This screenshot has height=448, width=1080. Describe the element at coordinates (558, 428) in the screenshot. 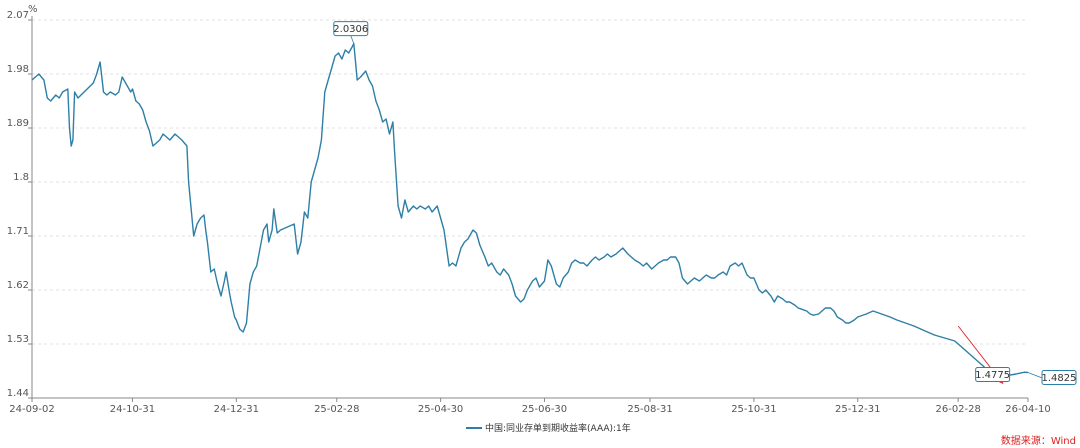

I see `legend-label: 中国:同业存单到期收益率(AAA):1年` at that location.